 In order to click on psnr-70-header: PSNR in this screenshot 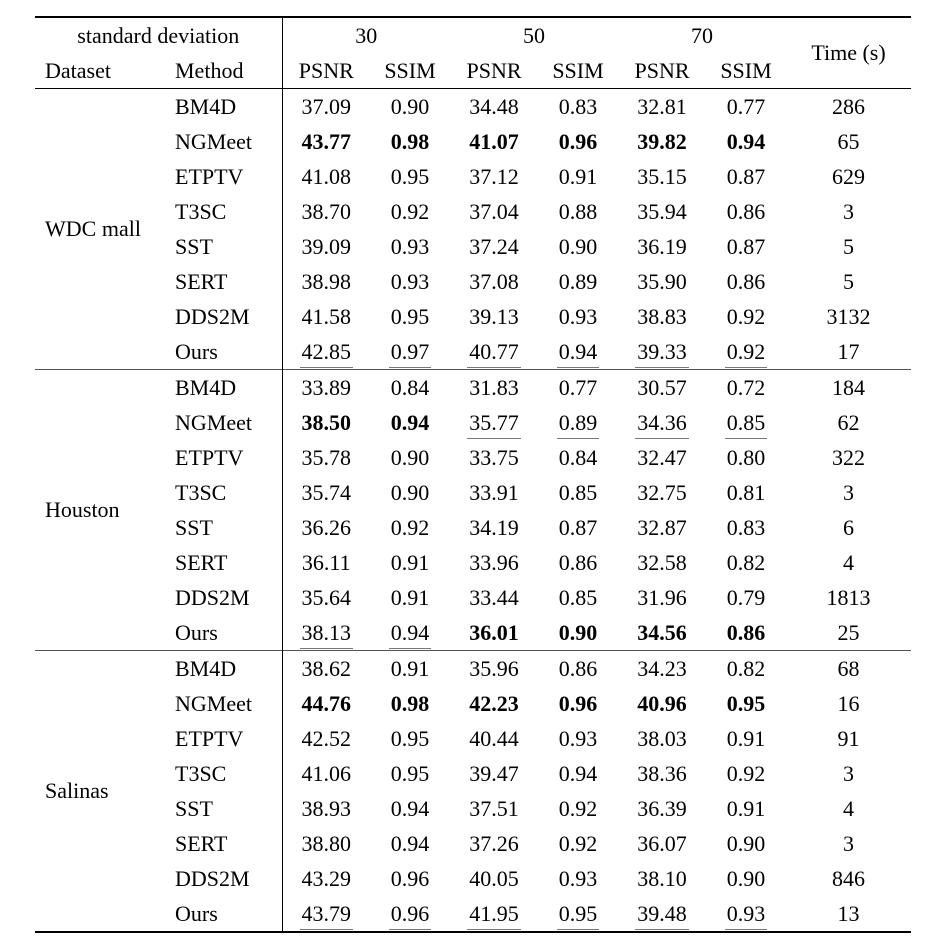, I will do `click(662, 71)`.